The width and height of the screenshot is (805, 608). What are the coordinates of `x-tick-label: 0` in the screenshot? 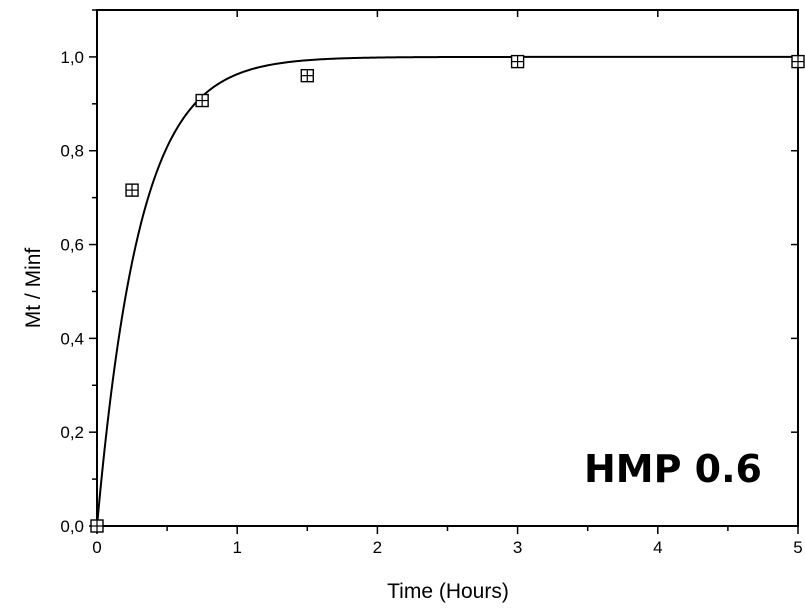 It's located at (96, 547).